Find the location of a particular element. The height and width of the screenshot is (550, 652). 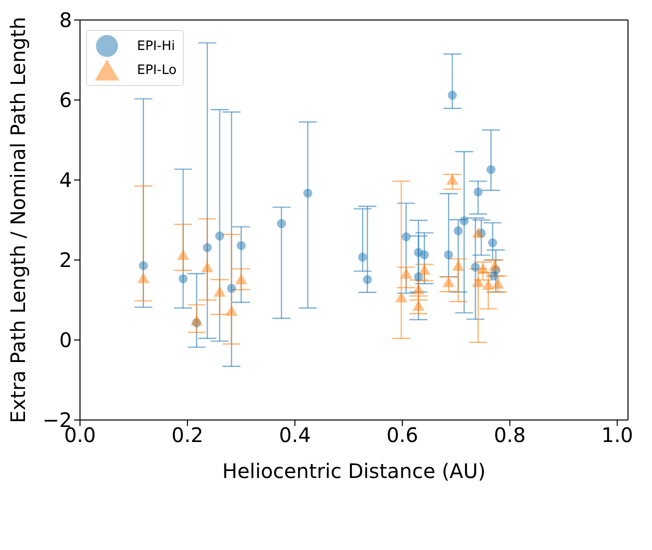

x-tick-label: 0.4 is located at coordinates (294, 435).